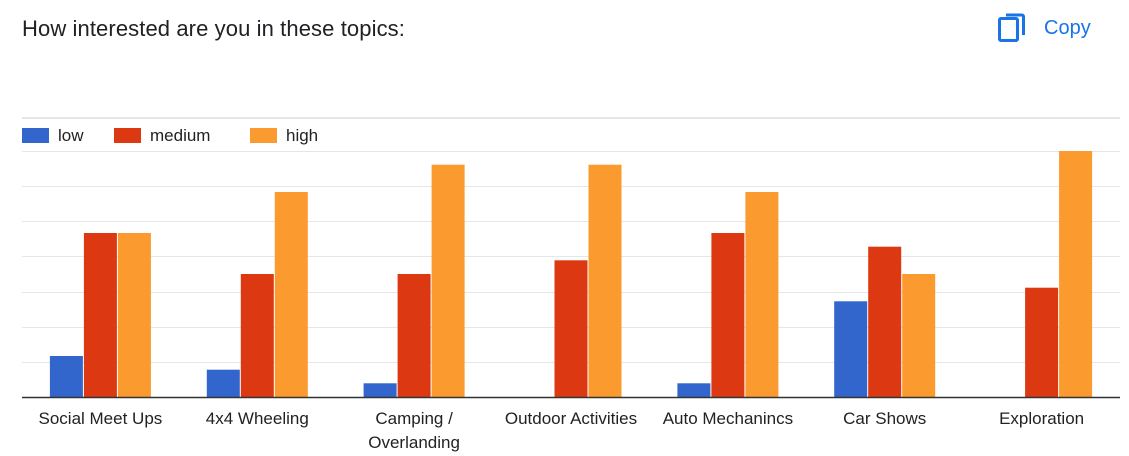 This screenshot has width=1129, height=456. What do you see at coordinates (213, 28) in the screenshot?
I see `question-title: How interested are you in these topics:` at bounding box center [213, 28].